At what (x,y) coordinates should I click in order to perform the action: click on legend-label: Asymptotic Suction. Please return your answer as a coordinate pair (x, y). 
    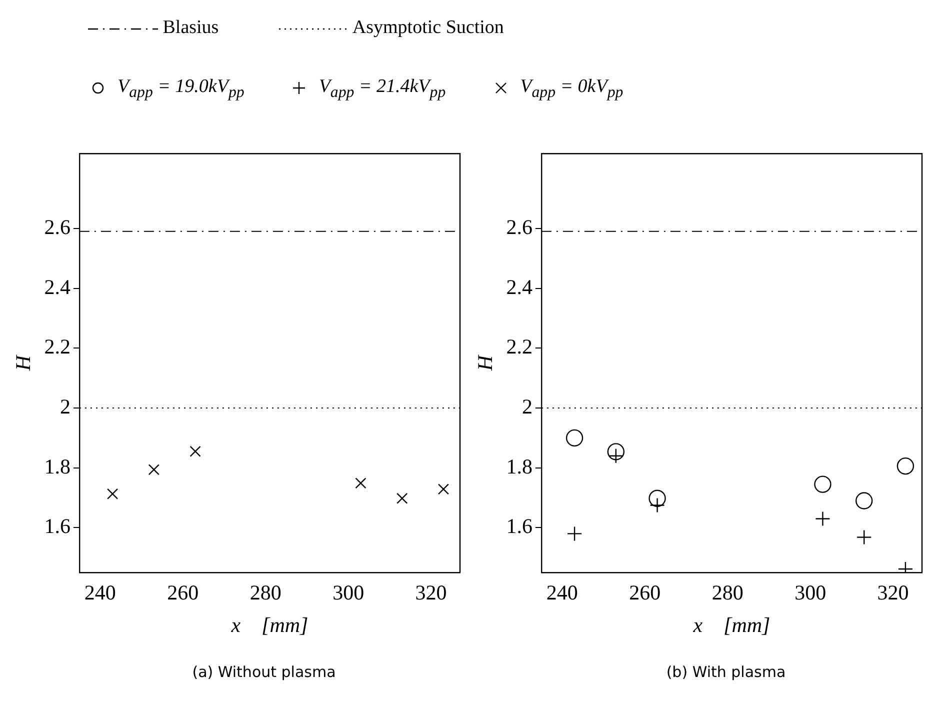
    Looking at the image, I should click on (428, 27).